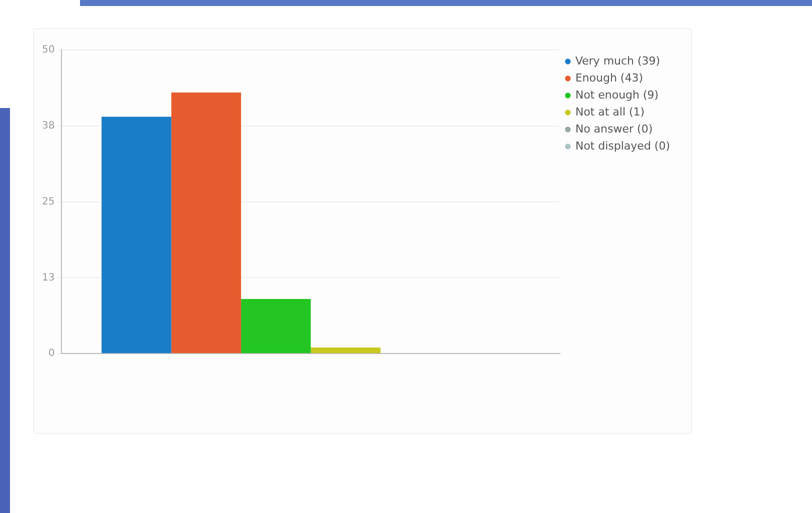 This screenshot has width=812, height=513. I want to click on legend-label: No answer (0), so click(614, 129).